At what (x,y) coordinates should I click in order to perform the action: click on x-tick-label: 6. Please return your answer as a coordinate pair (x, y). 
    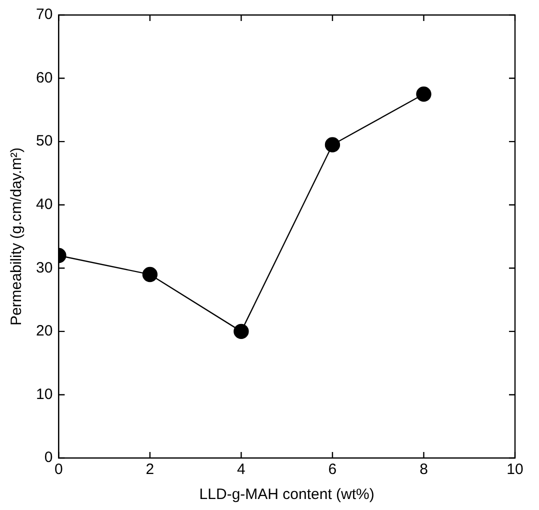
    Looking at the image, I should click on (332, 469).